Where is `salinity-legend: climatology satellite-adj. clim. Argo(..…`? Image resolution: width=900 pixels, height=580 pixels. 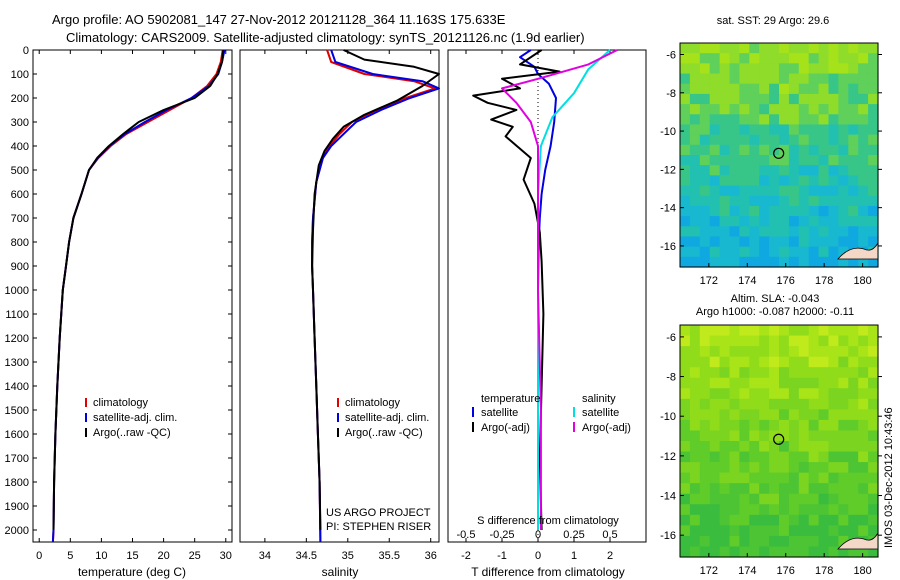 salinity-legend: climatology satellite-adj. clim. Argo(..… is located at coordinates (383, 418).